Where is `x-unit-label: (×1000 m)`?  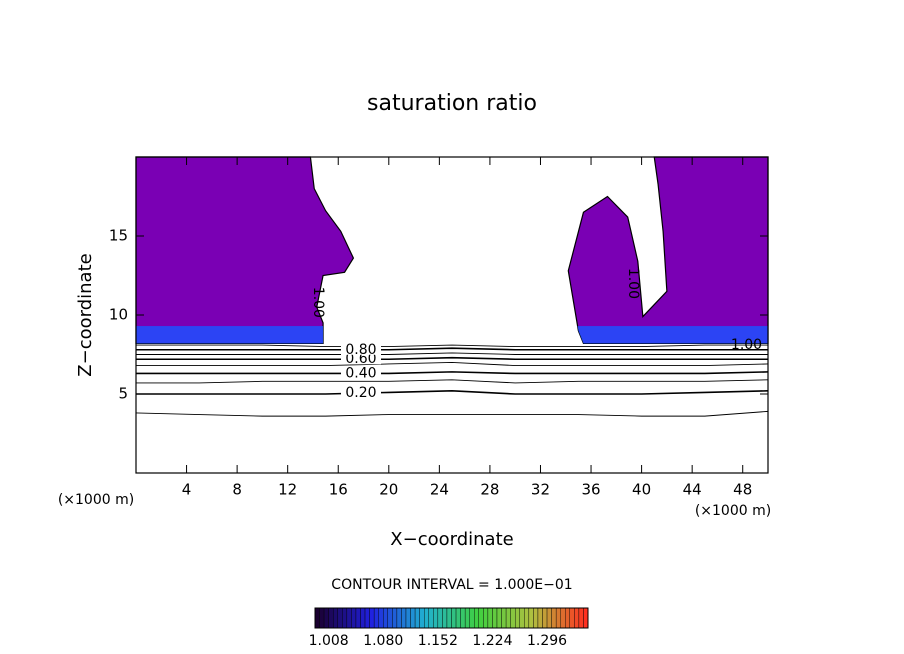
x-unit-label: (×1000 m) is located at coordinates (733, 511).